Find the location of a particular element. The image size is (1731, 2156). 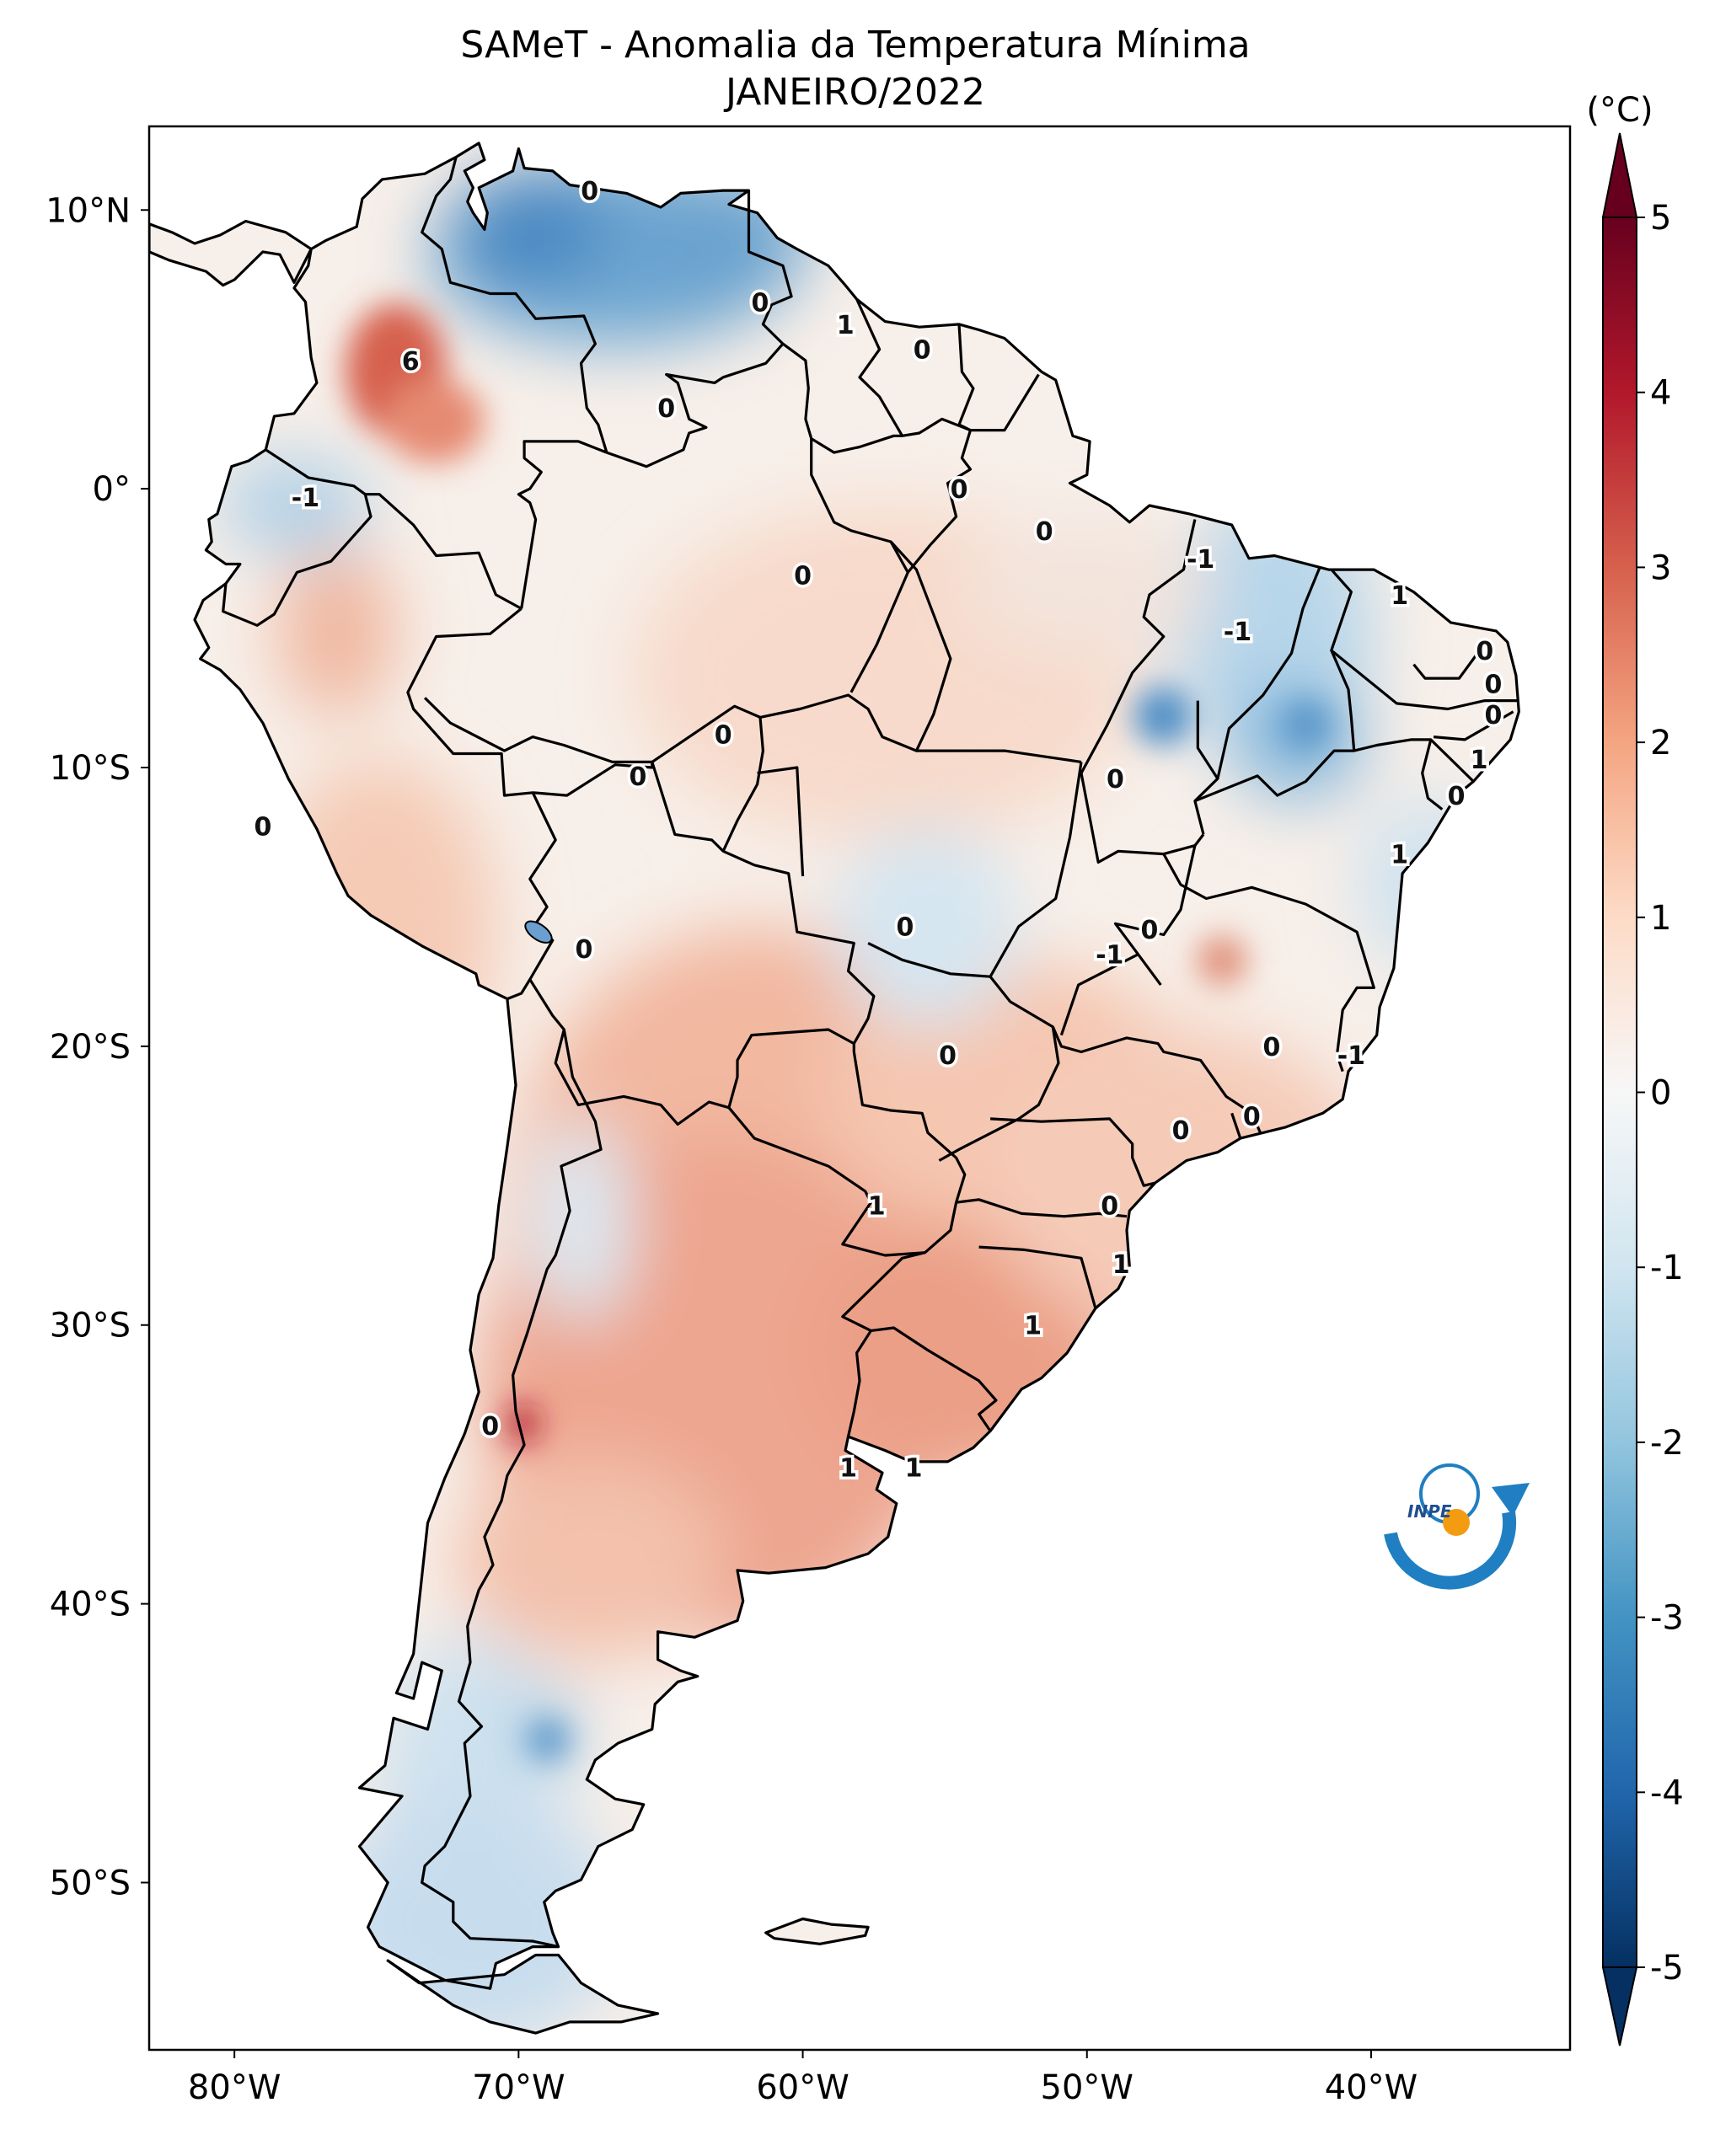

colorbar-tick-label: 0 is located at coordinates (1660, 1093).